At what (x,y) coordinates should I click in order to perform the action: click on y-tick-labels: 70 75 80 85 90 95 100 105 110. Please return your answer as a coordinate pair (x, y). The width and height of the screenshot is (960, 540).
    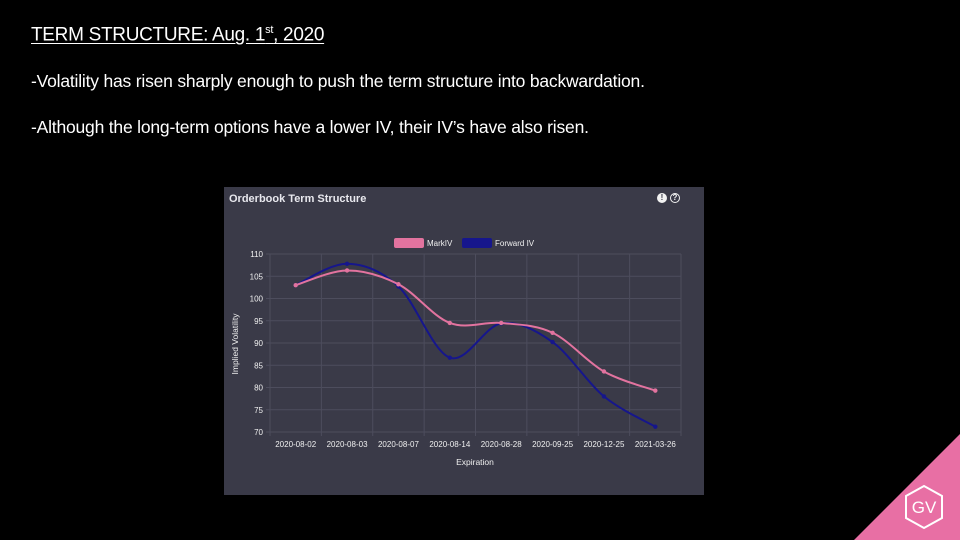
    Looking at the image, I should click on (257, 343).